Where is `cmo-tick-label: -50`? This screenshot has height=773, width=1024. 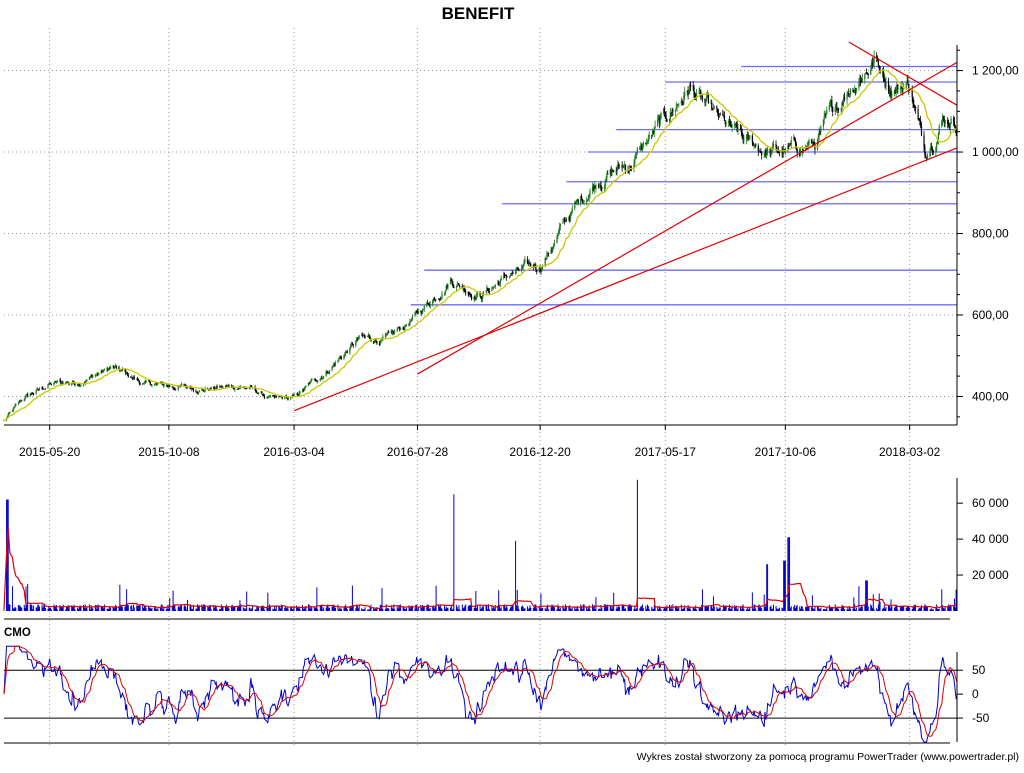
cmo-tick-label: -50 is located at coordinates (981, 718).